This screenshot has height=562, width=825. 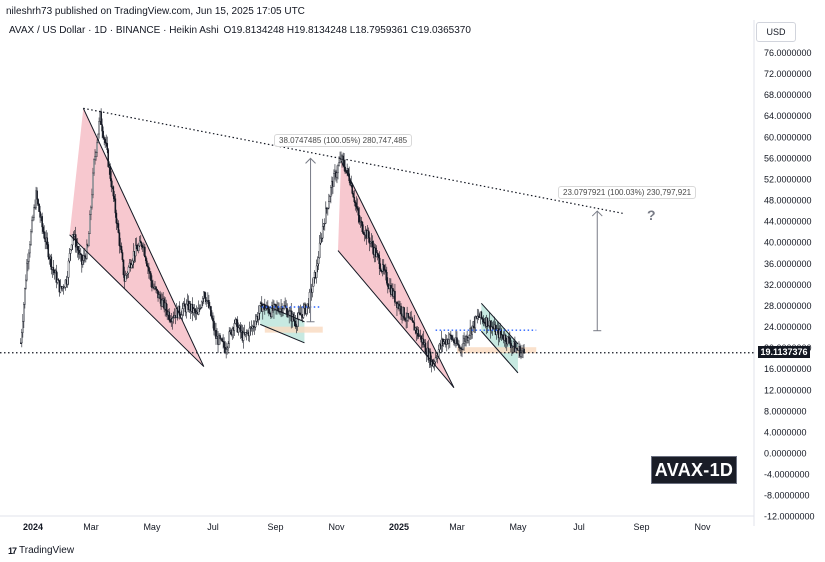 I want to click on y-tick-label: 72.0000000, so click(x=788, y=74).